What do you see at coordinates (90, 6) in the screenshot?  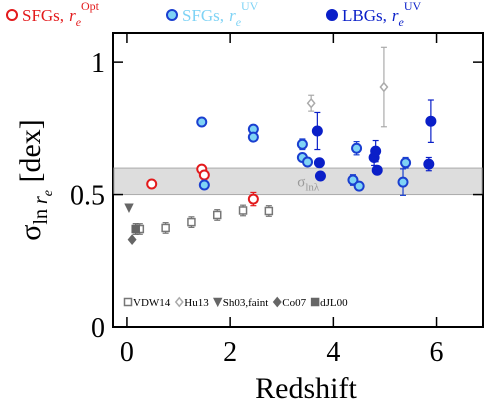 I see `legend-sup: Opt` at bounding box center [90, 6].